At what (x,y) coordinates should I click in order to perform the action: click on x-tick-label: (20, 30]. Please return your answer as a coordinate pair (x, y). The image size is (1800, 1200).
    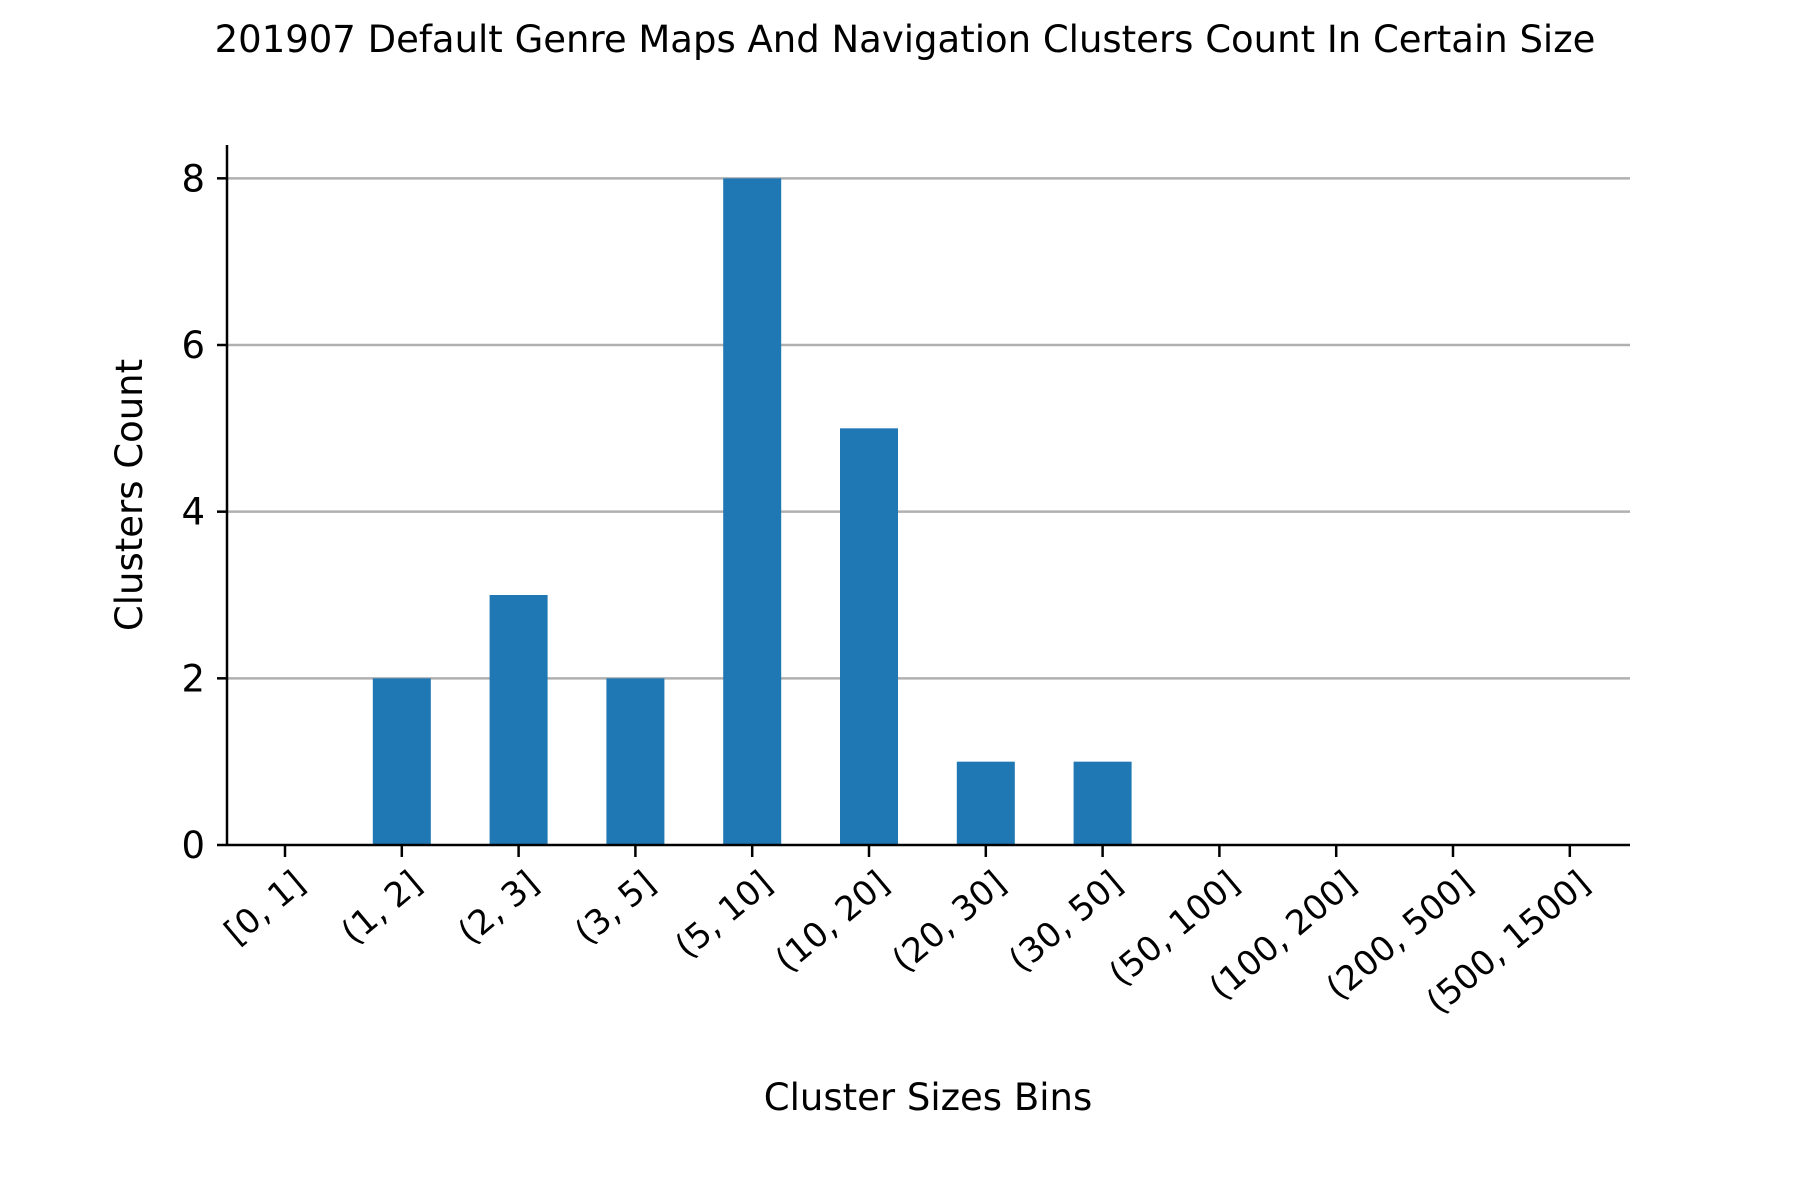
    Looking at the image, I should click on (949, 921).